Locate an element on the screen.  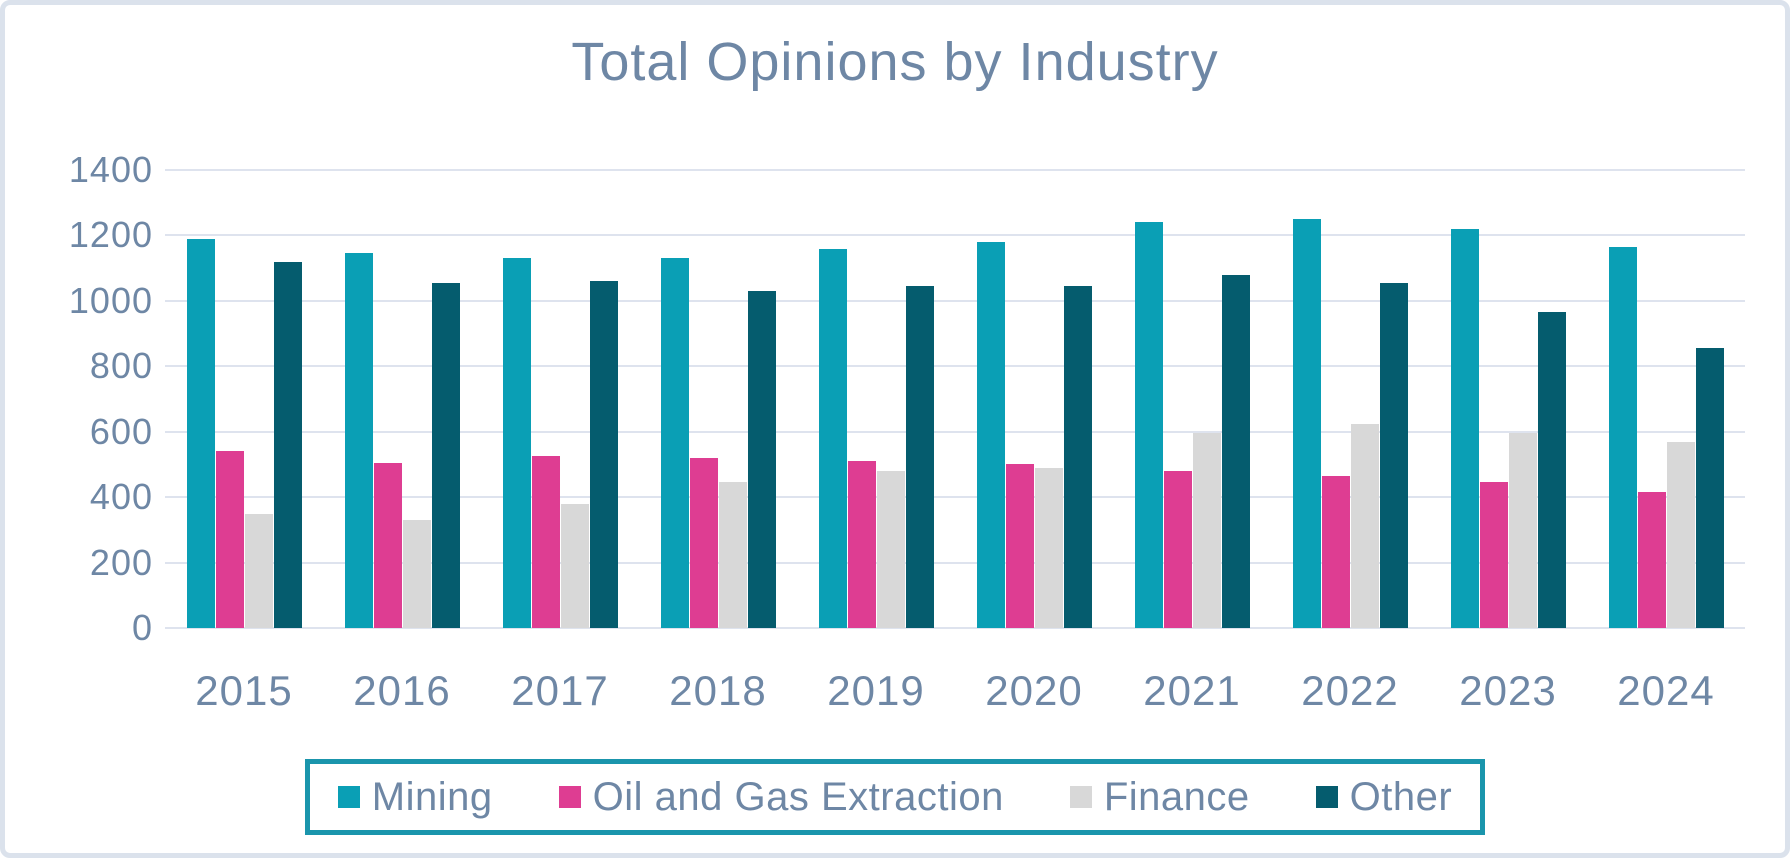
bar-mining-2017 is located at coordinates (516, 443).